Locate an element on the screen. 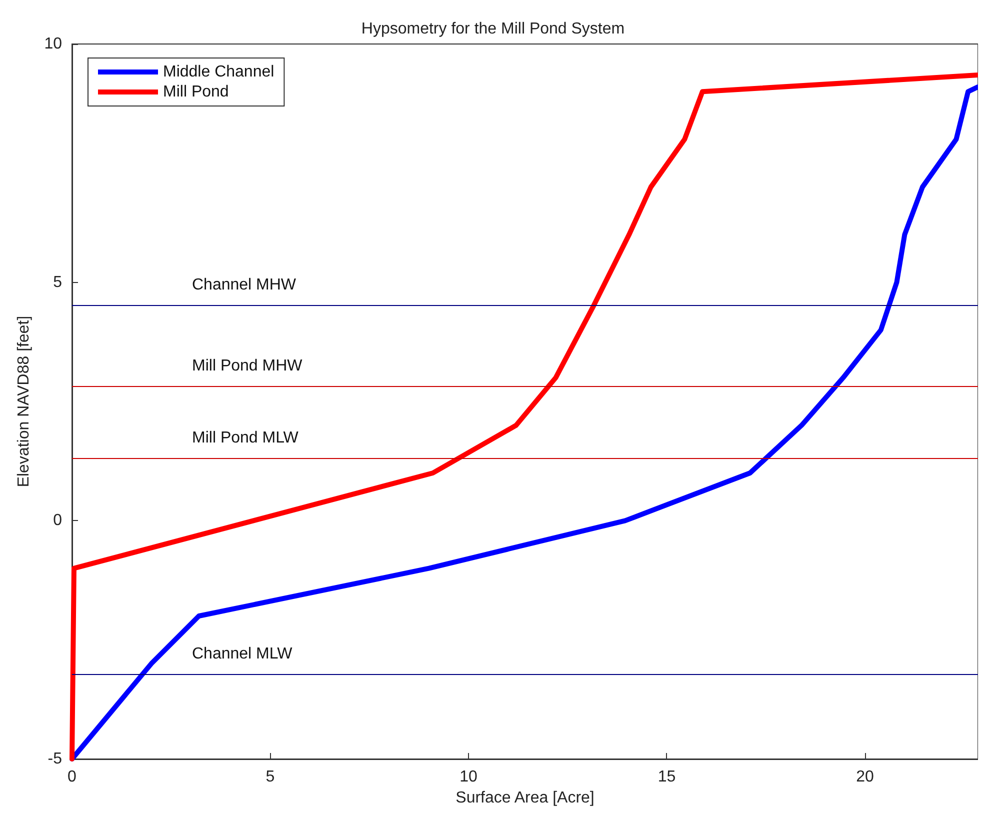 Image resolution: width=986 pixels, height=824 pixels. y-axis-title: Elevation NAVD88 [feet] is located at coordinates (24, 402).